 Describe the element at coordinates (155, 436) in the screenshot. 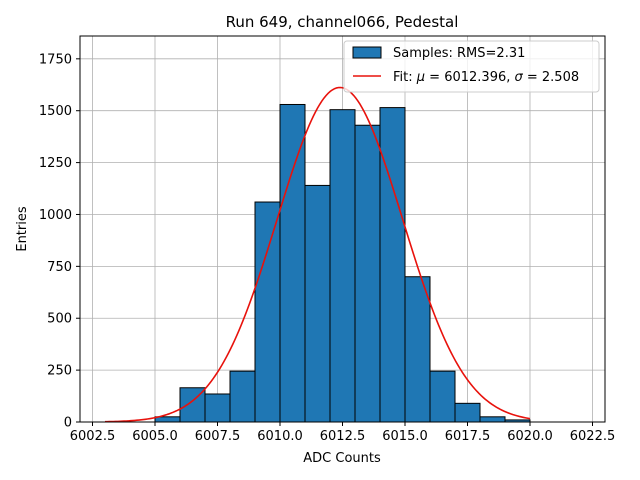

I see `x-tick-label: 6005.0` at that location.